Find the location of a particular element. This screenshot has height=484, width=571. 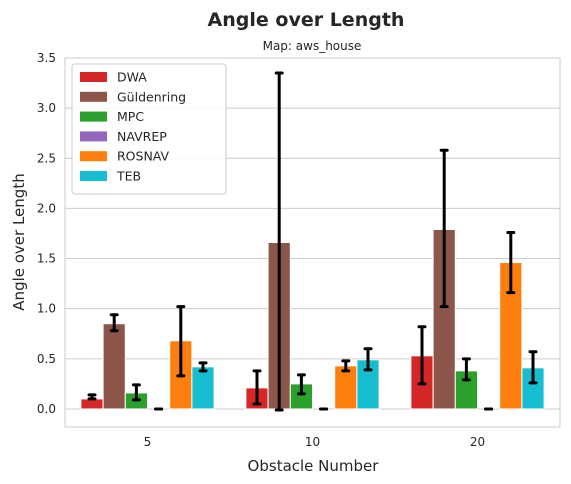

y-axis-ticks: 0.0 0.5 1.0 1.5 2.0 2.5 3.0 3.5 is located at coordinates (46, 233).